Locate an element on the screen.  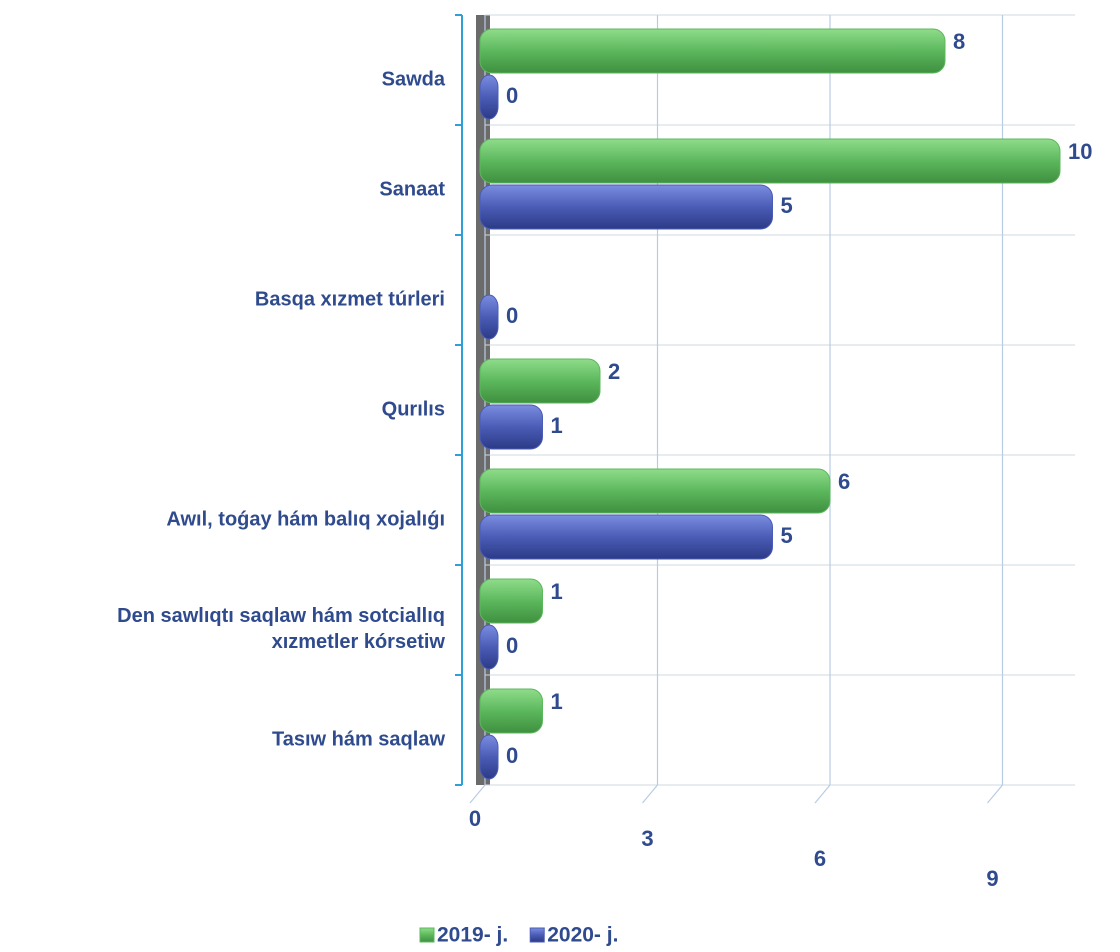
category-label: Sanaat is located at coordinates (412, 189).